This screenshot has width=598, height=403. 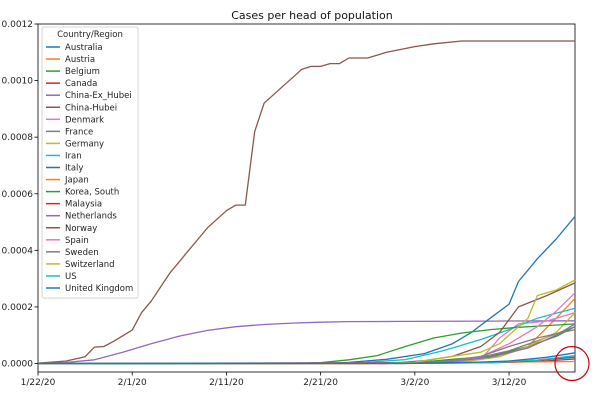 I want to click on highlight-circle, so click(x=572, y=363).